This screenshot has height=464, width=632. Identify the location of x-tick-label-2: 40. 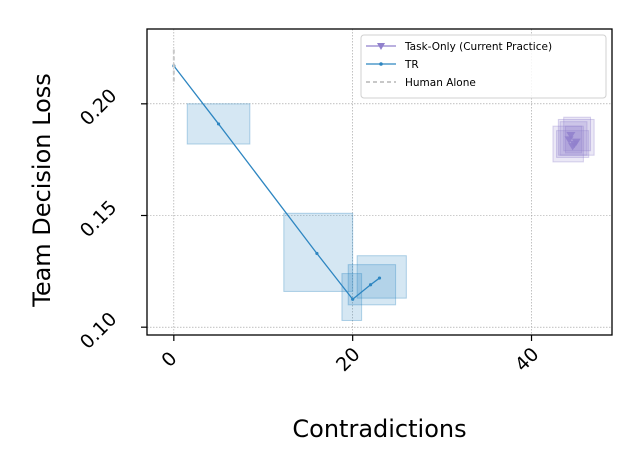
(527, 359).